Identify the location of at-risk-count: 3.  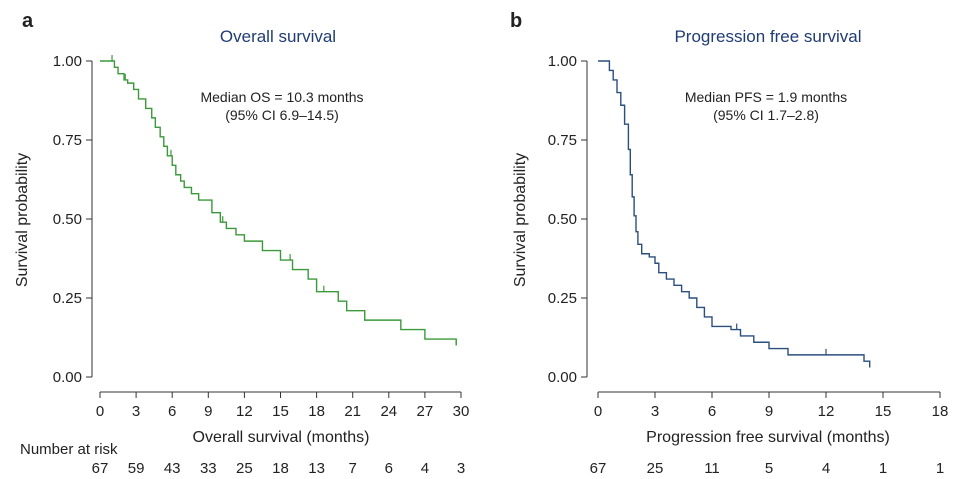
(461, 468).